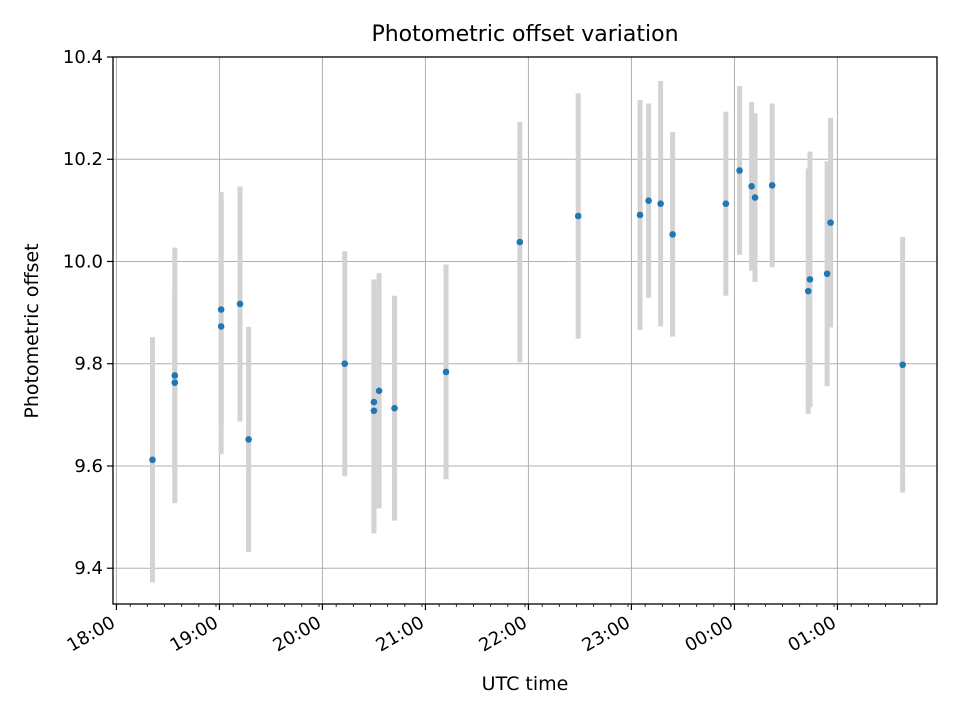 This screenshot has width=960, height=720. I want to click on y-tick-label: 9.6, so click(88, 466).